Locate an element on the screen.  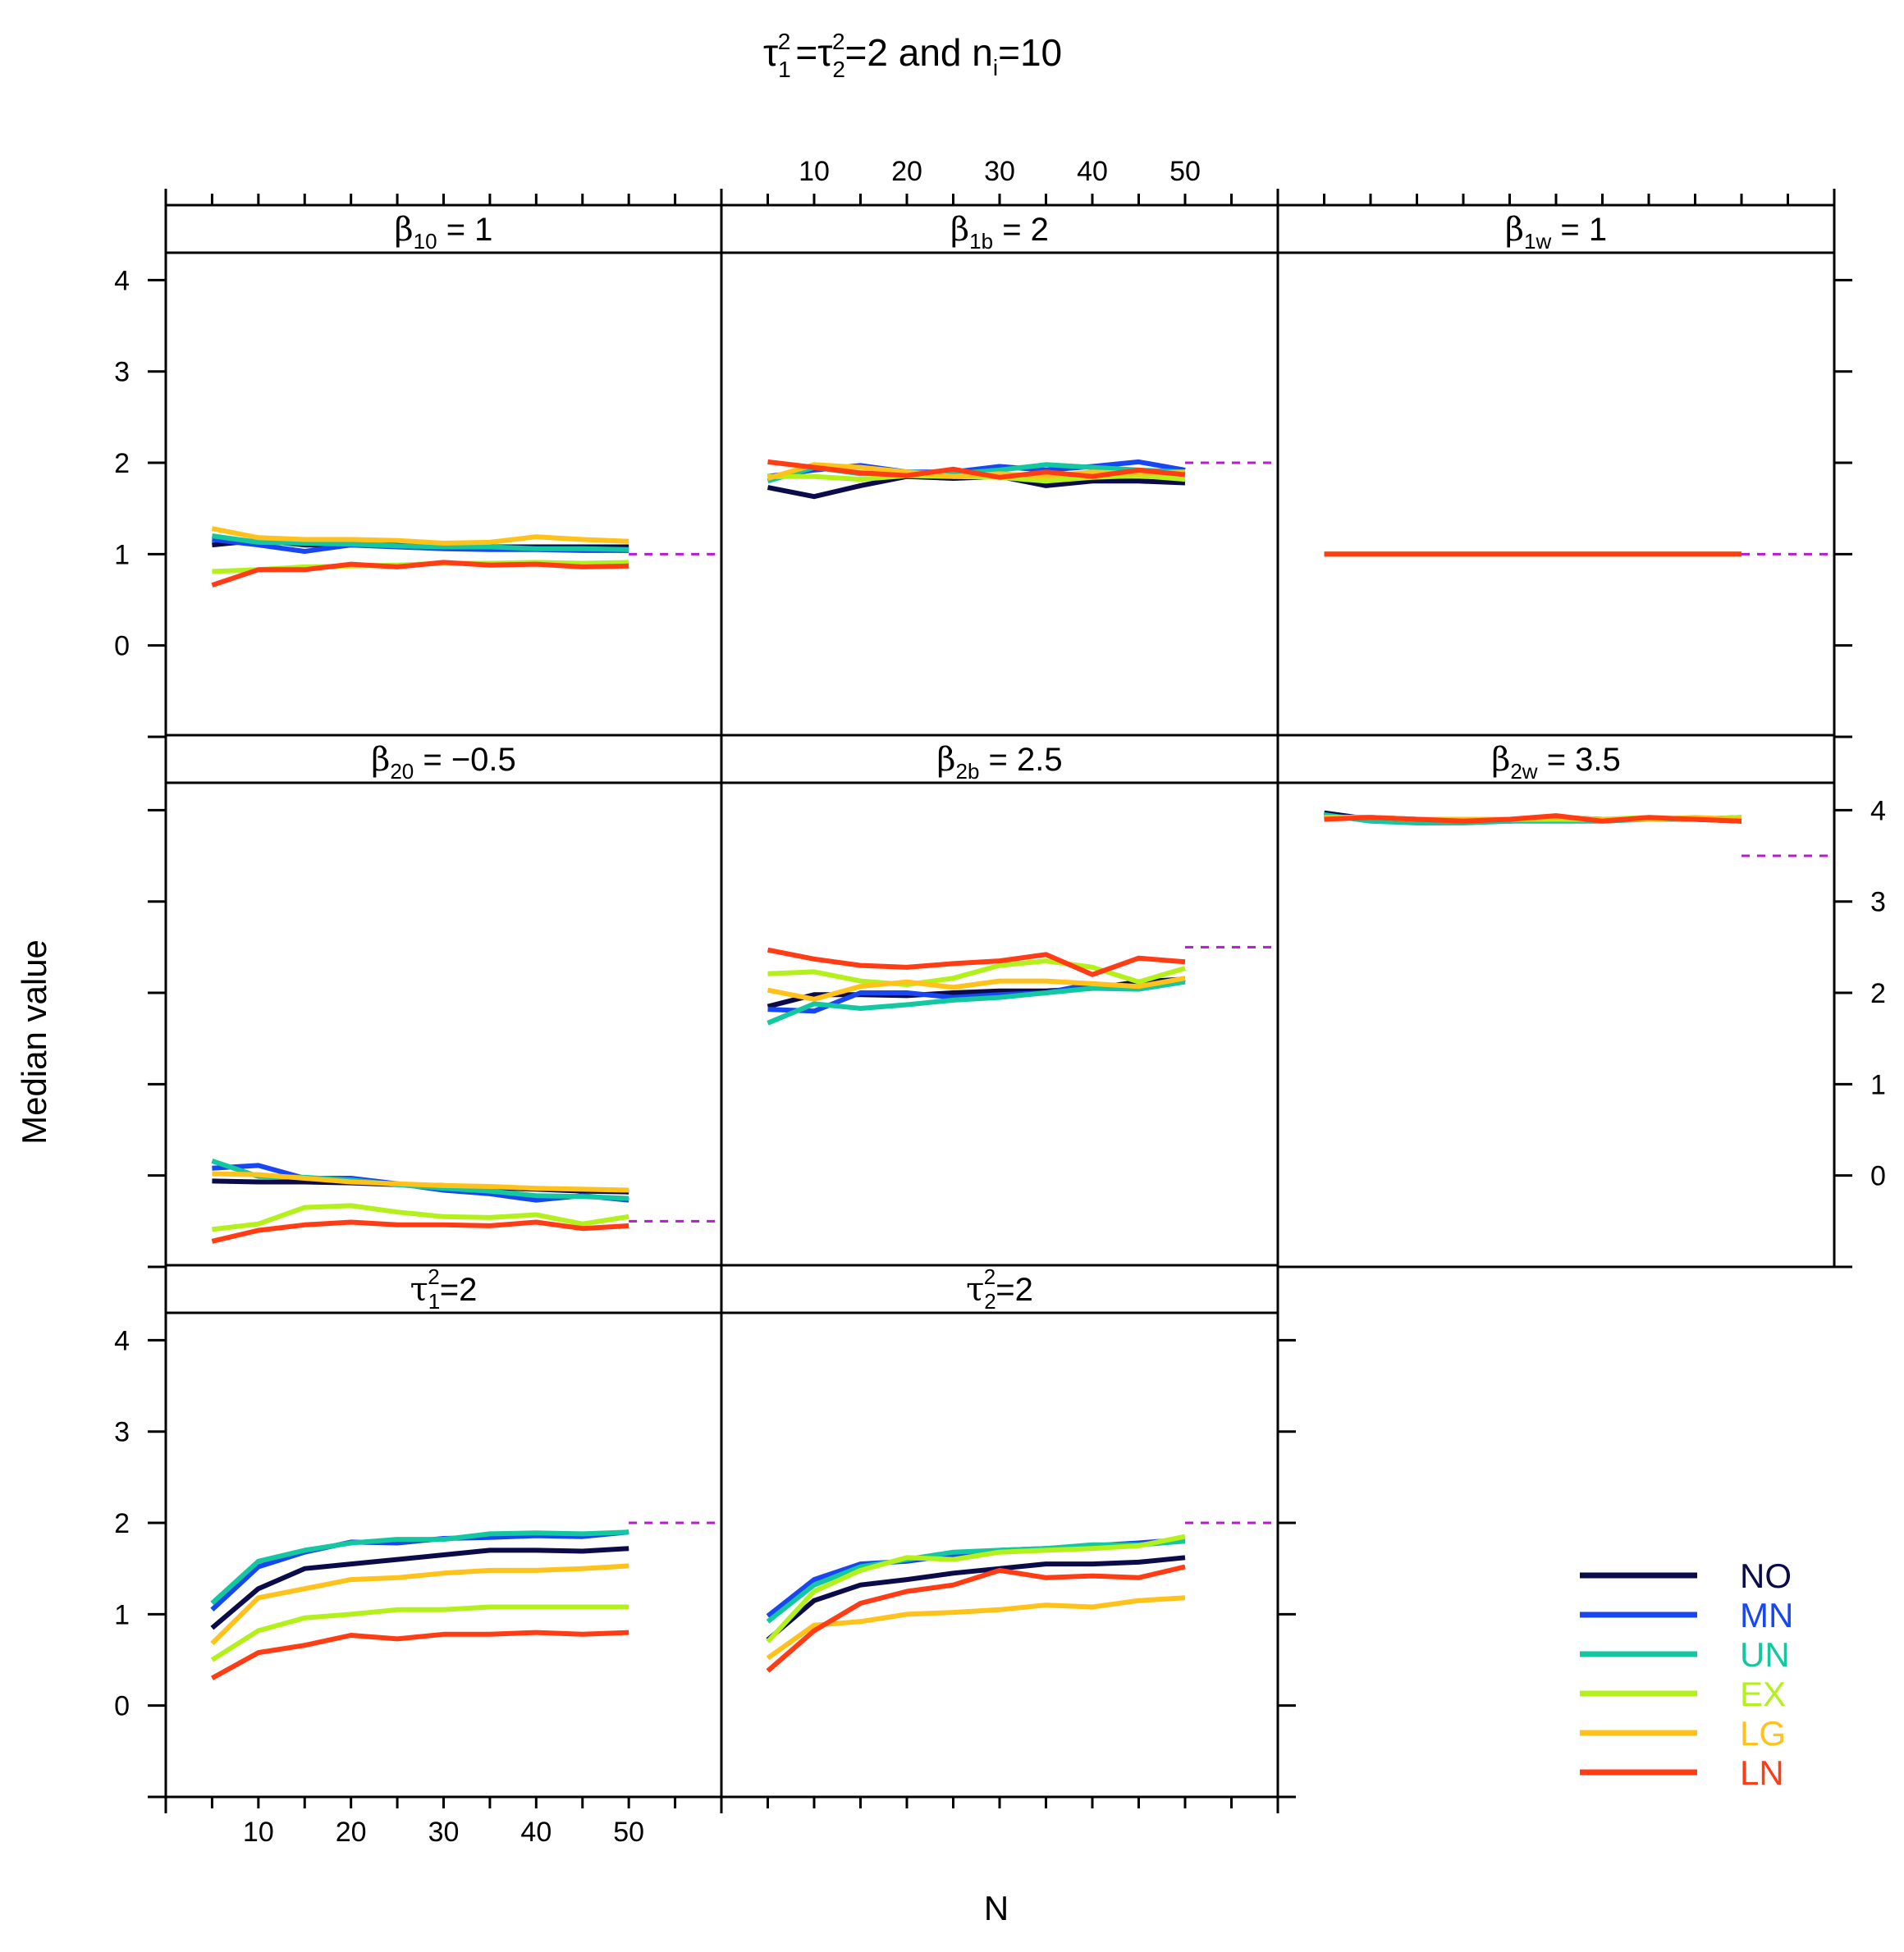
panel-t2: τ22=2 is located at coordinates (999, 1531).